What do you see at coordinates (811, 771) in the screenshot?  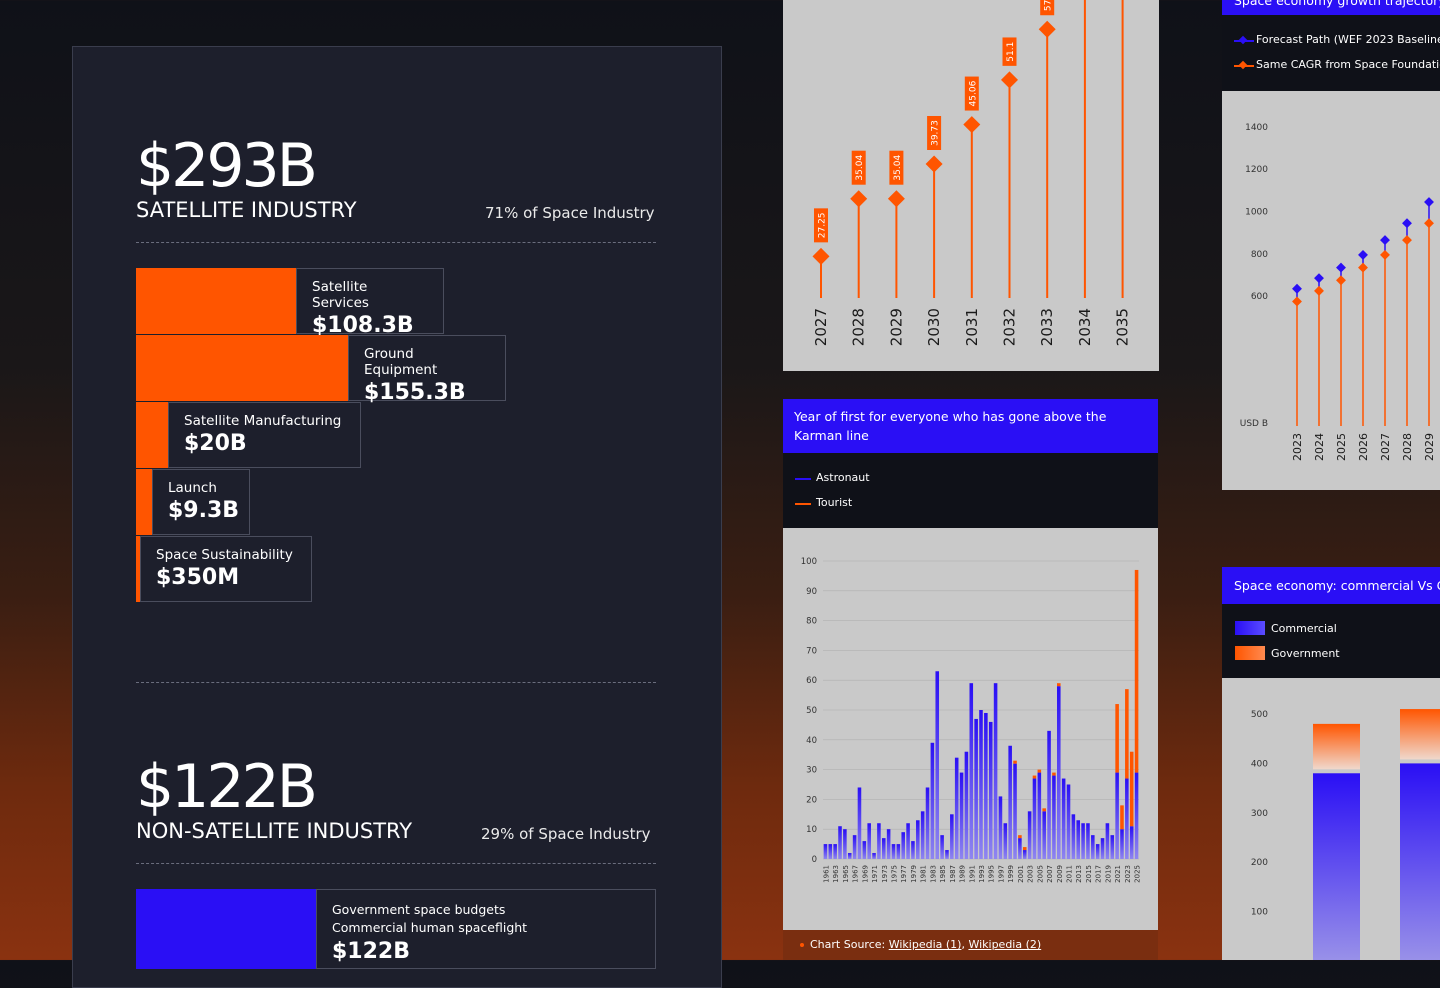 I see `y-tick-label: 30` at bounding box center [811, 771].